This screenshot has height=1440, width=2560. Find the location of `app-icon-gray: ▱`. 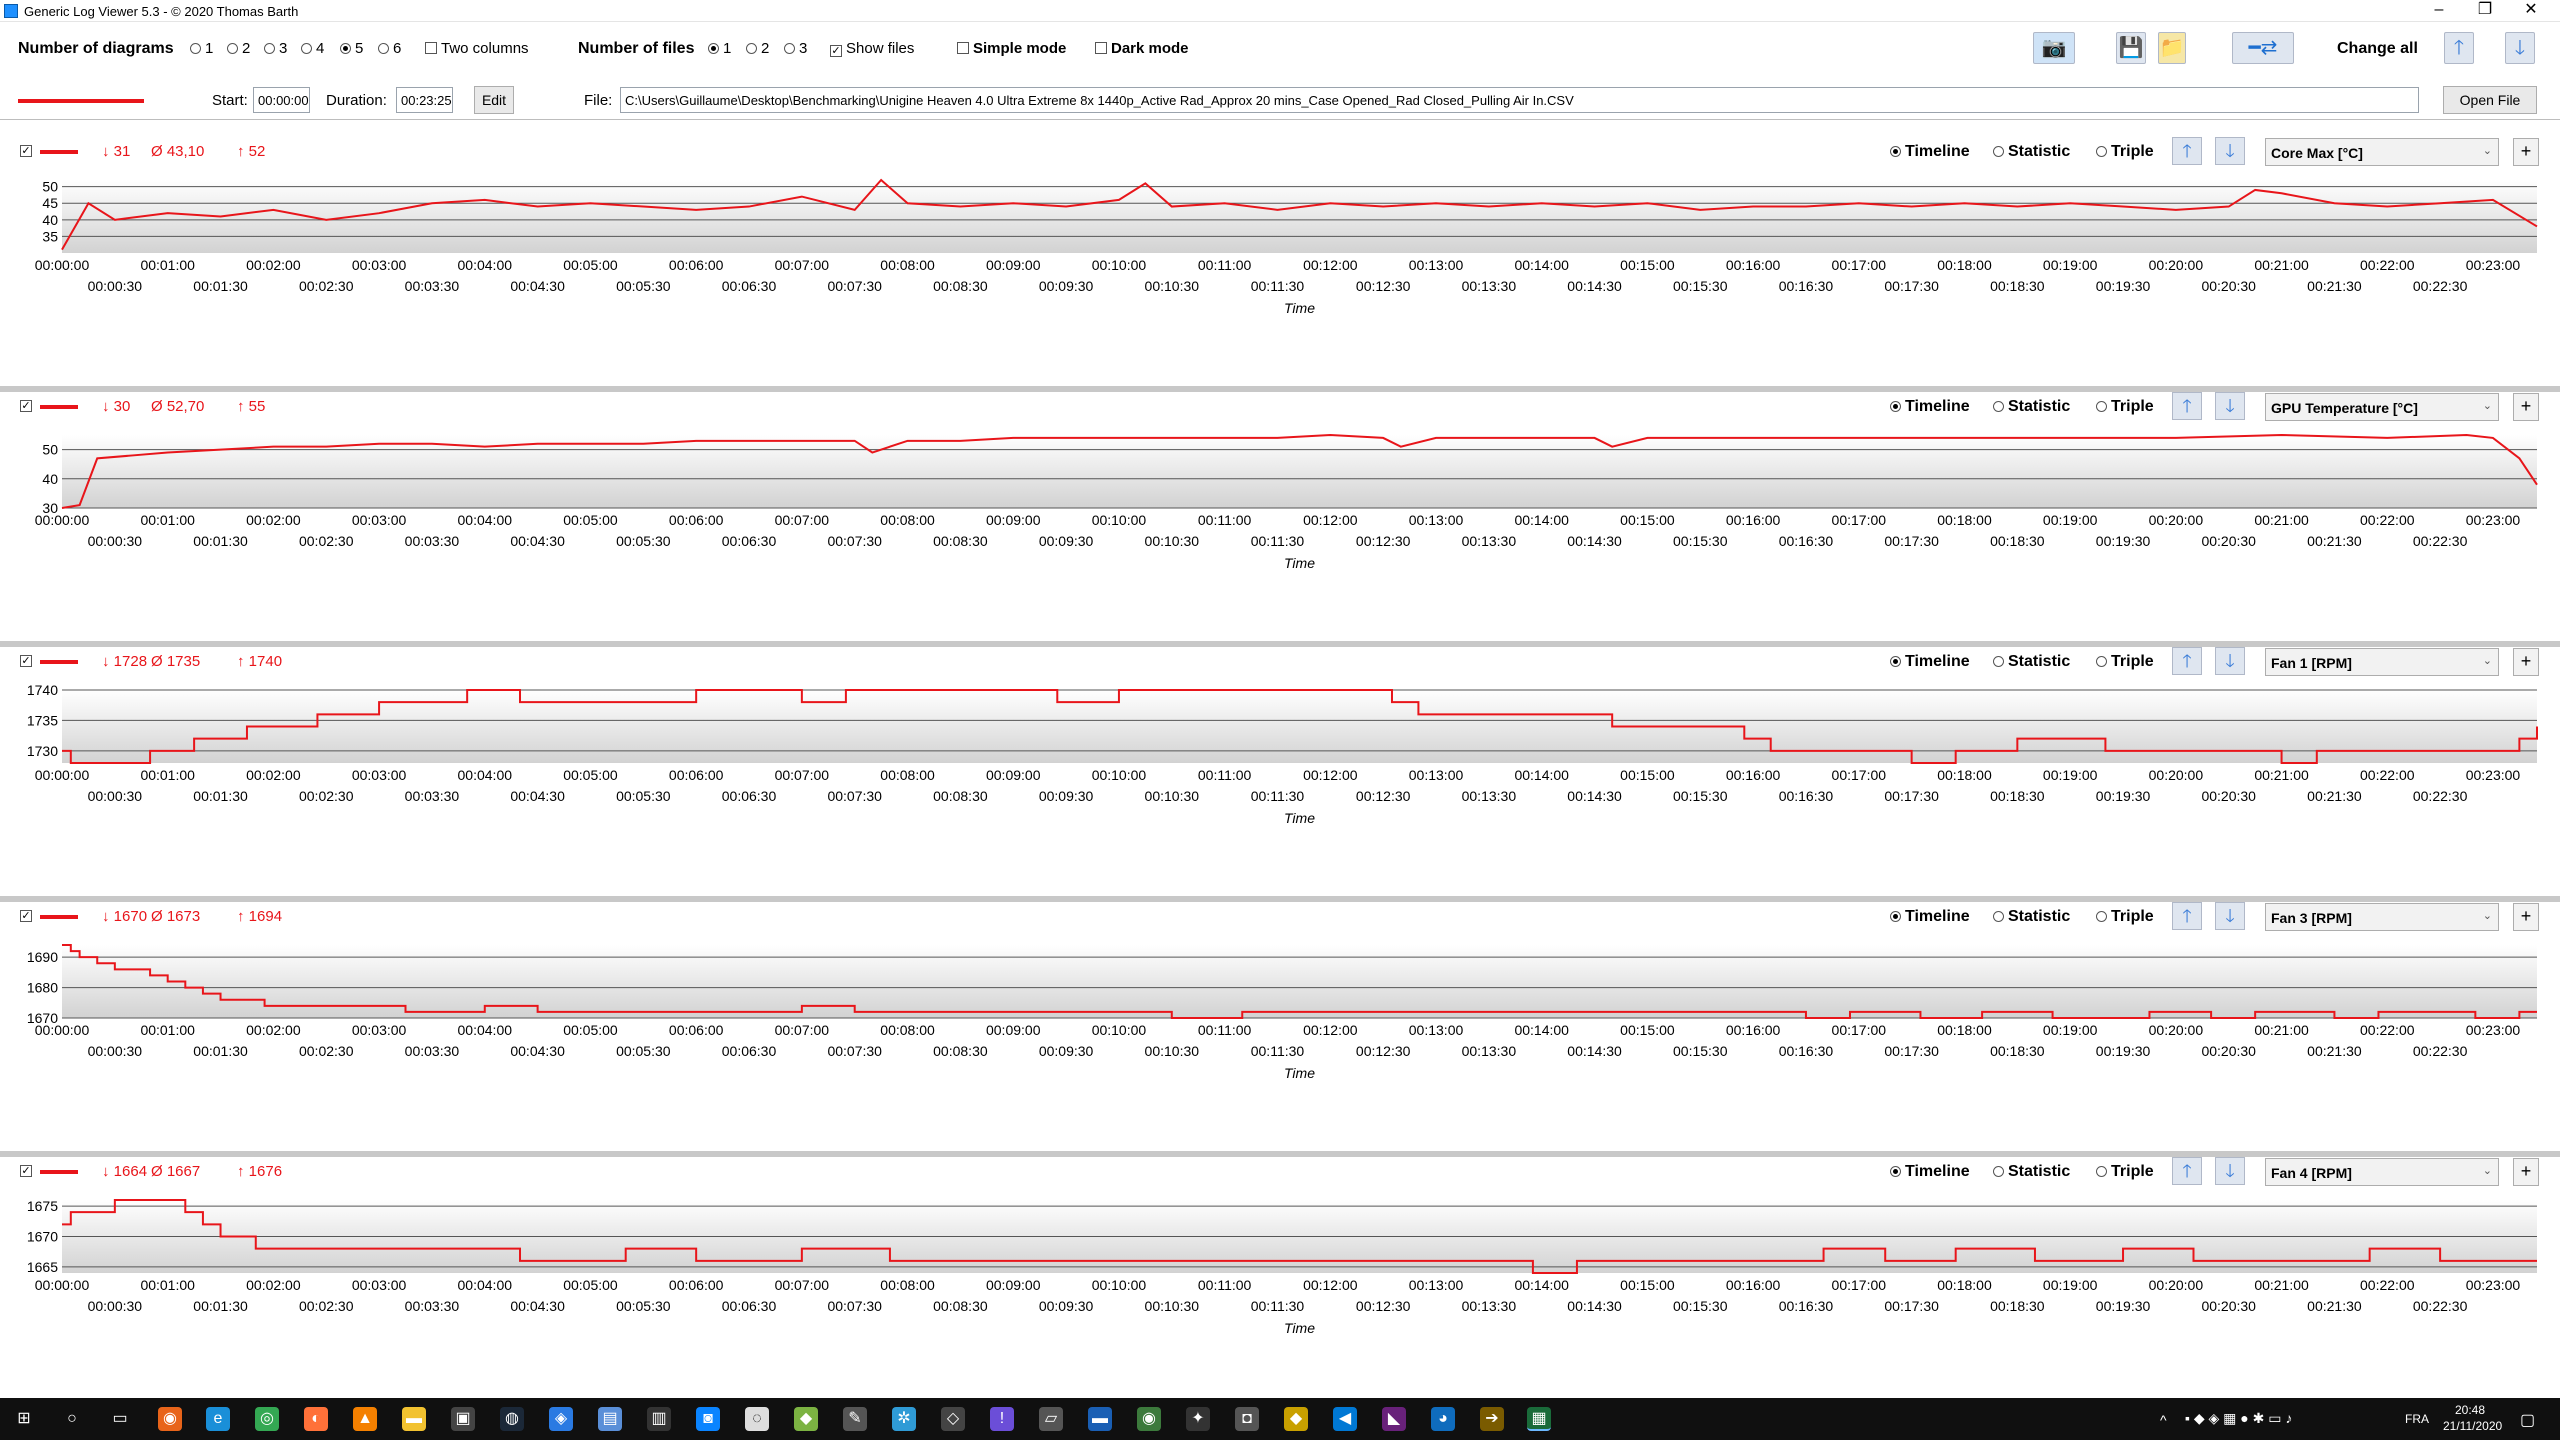

app-icon-gray: ▱ is located at coordinates (1051, 1419).